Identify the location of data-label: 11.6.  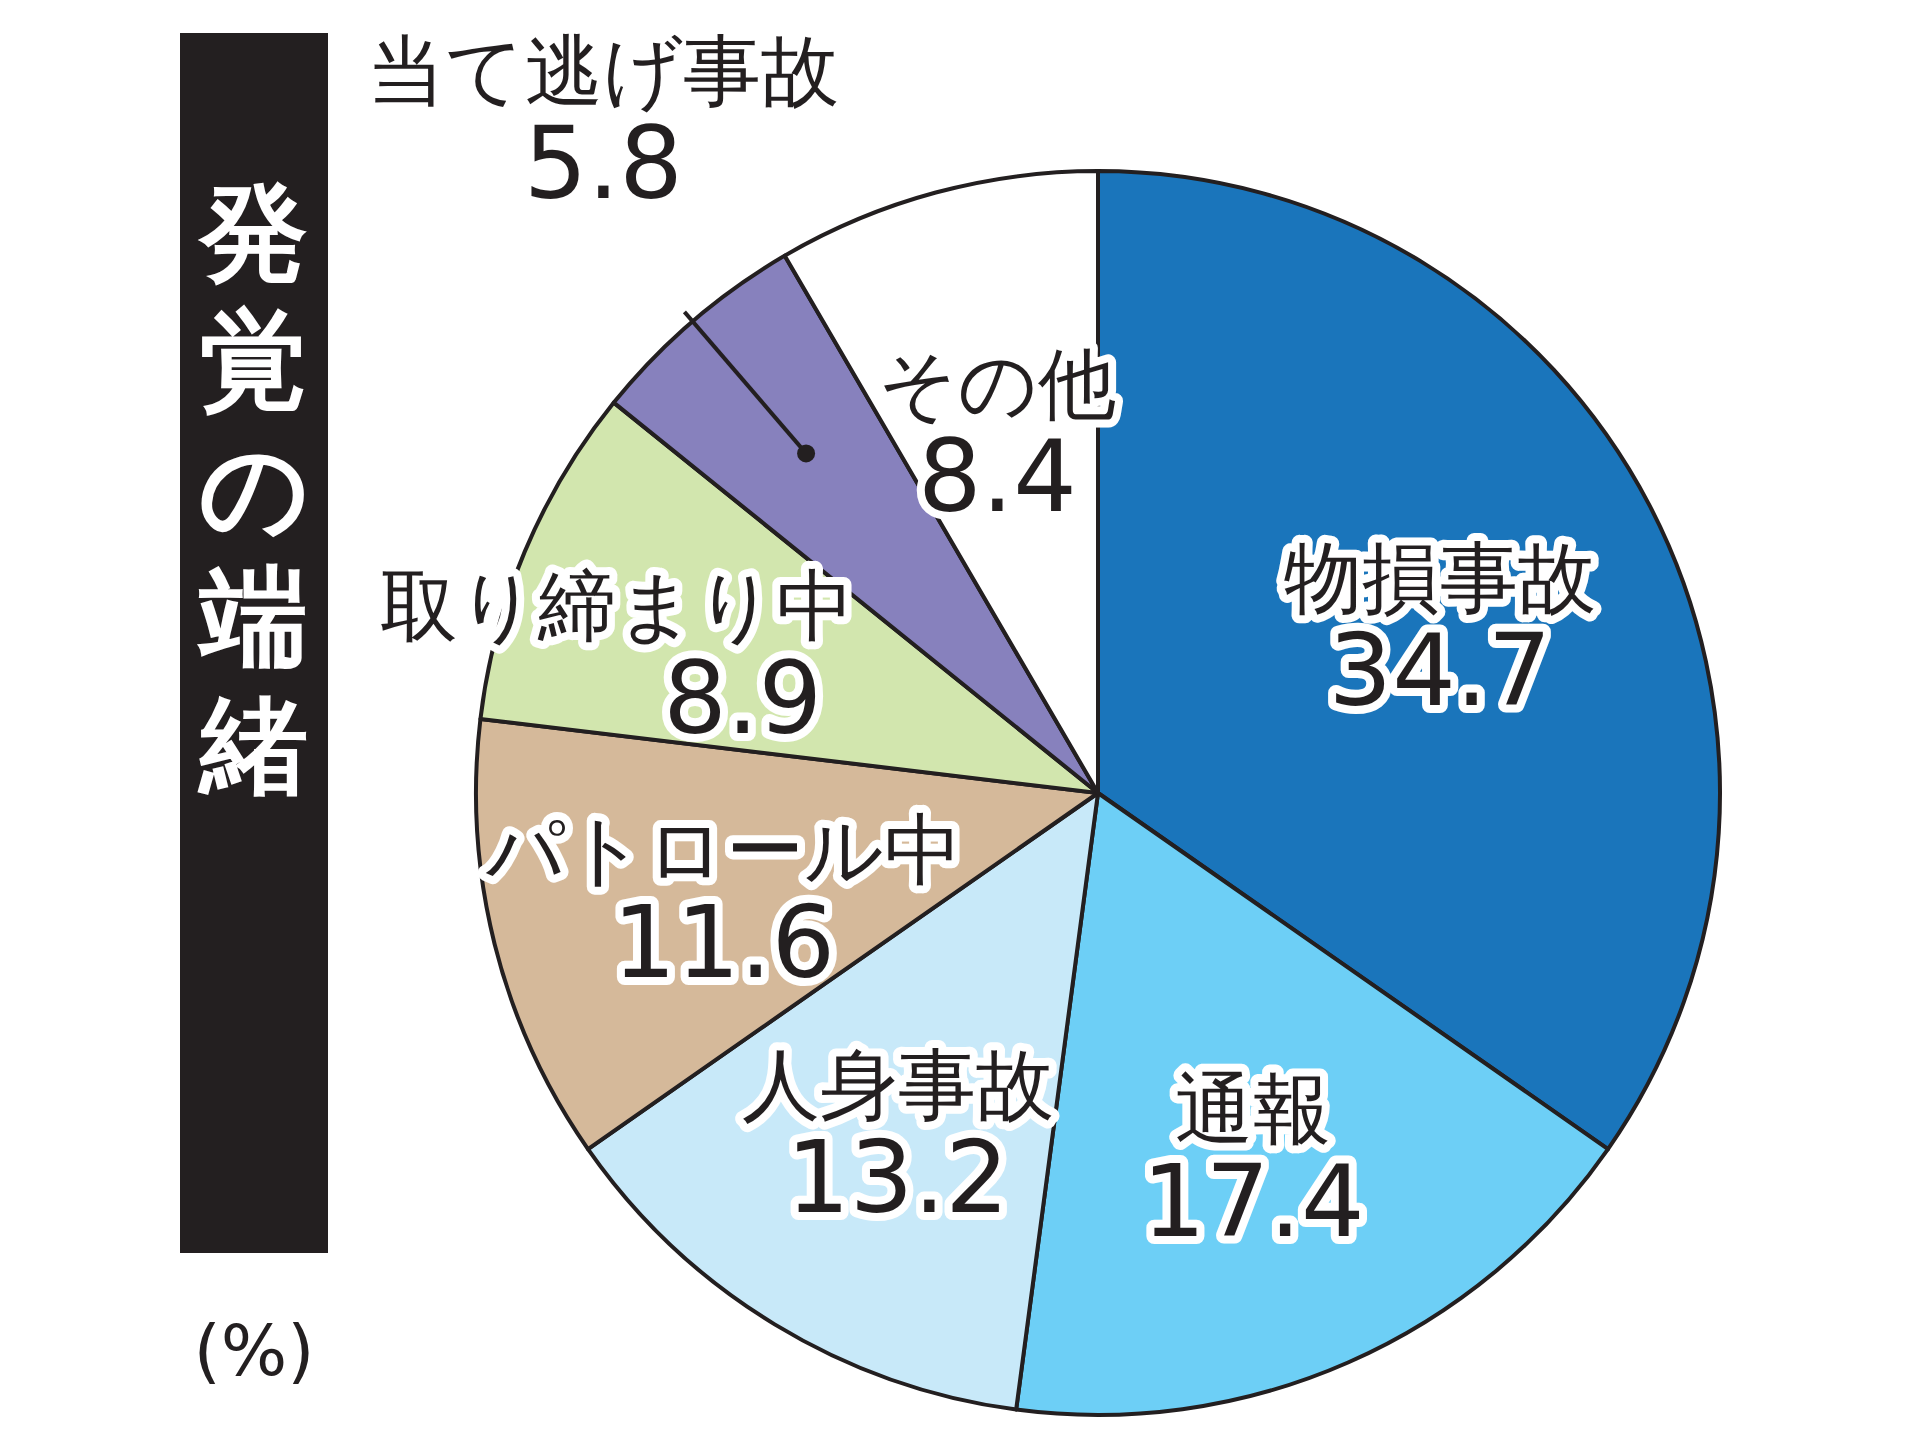
(724, 942).